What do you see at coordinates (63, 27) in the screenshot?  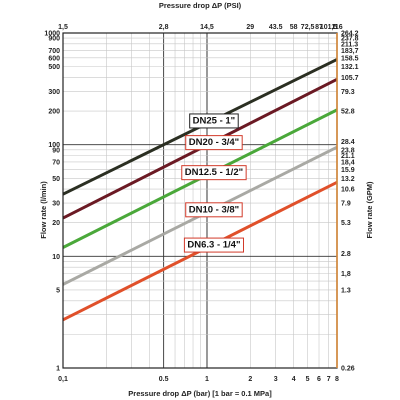 I see `top-tick-label: 1,5` at bounding box center [63, 27].